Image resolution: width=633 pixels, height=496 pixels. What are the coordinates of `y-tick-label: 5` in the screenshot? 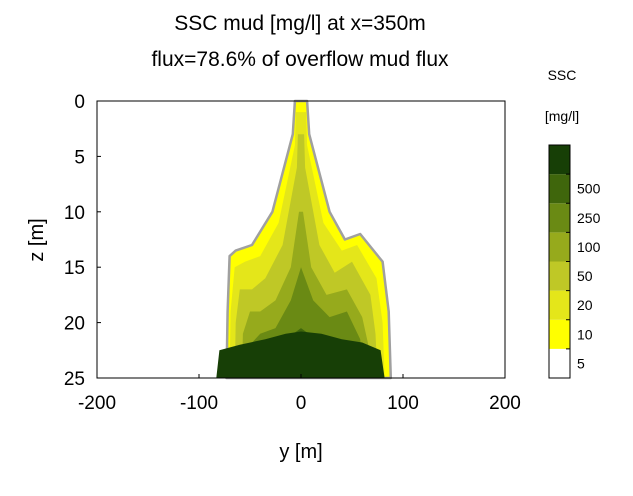 It's located at (79, 157).